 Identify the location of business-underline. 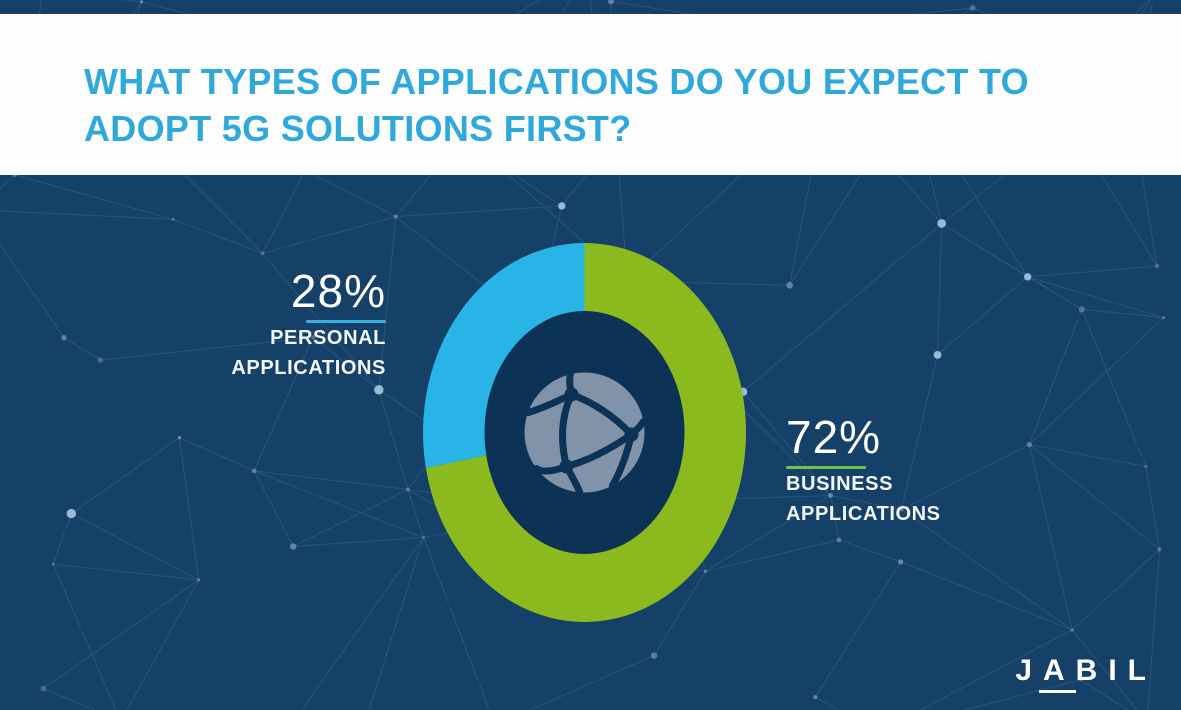
(826, 467).